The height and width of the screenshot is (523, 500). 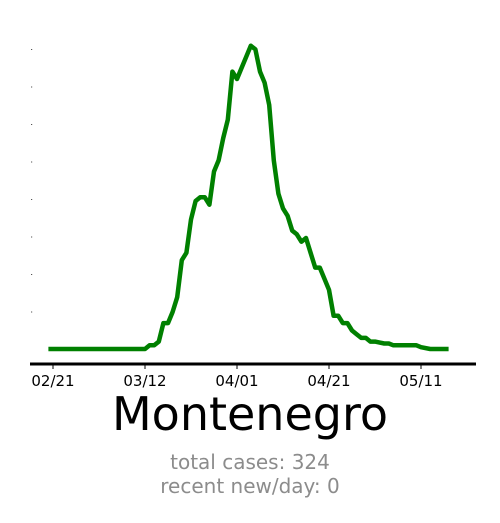 I want to click on recent-new-per-day-text: recent new/day: 0, so click(x=250, y=486).